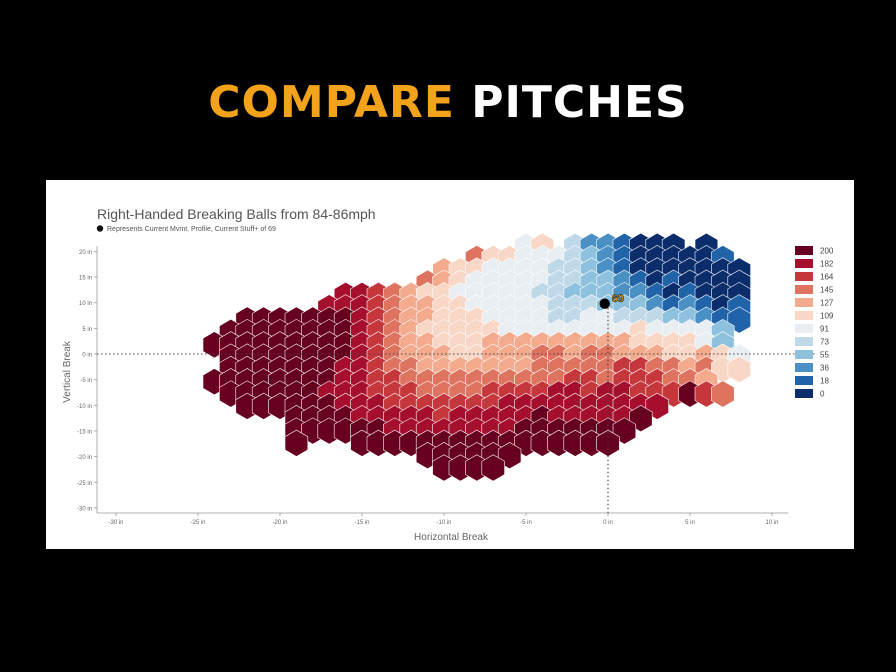  I want to click on x-tick-label: -5 in, so click(526, 523).